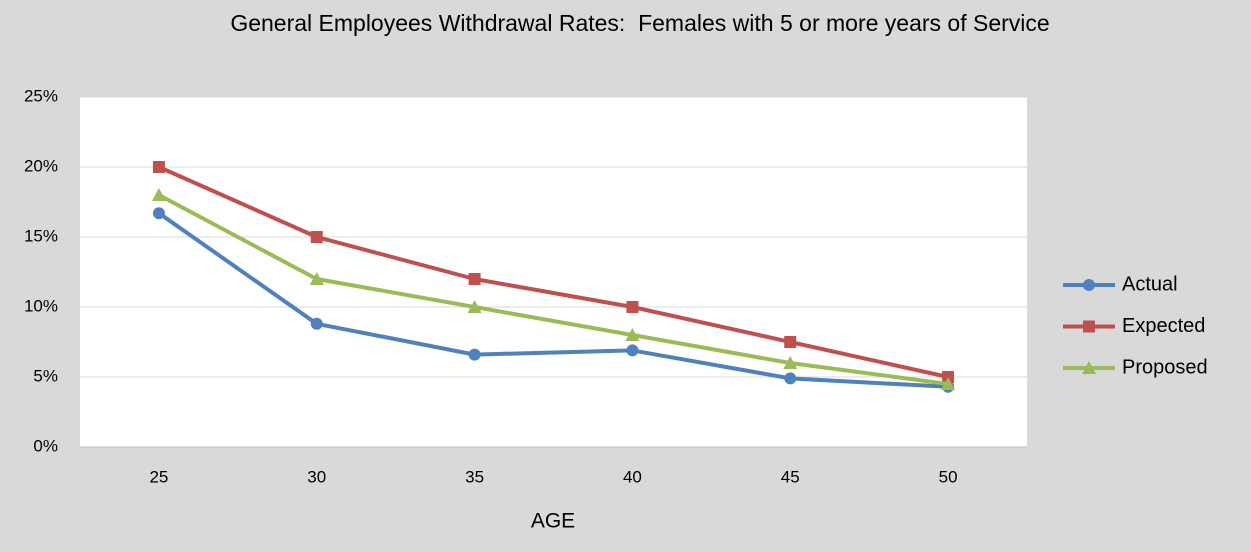  Describe the element at coordinates (474, 476) in the screenshot. I see `x-tick-label: 35` at that location.